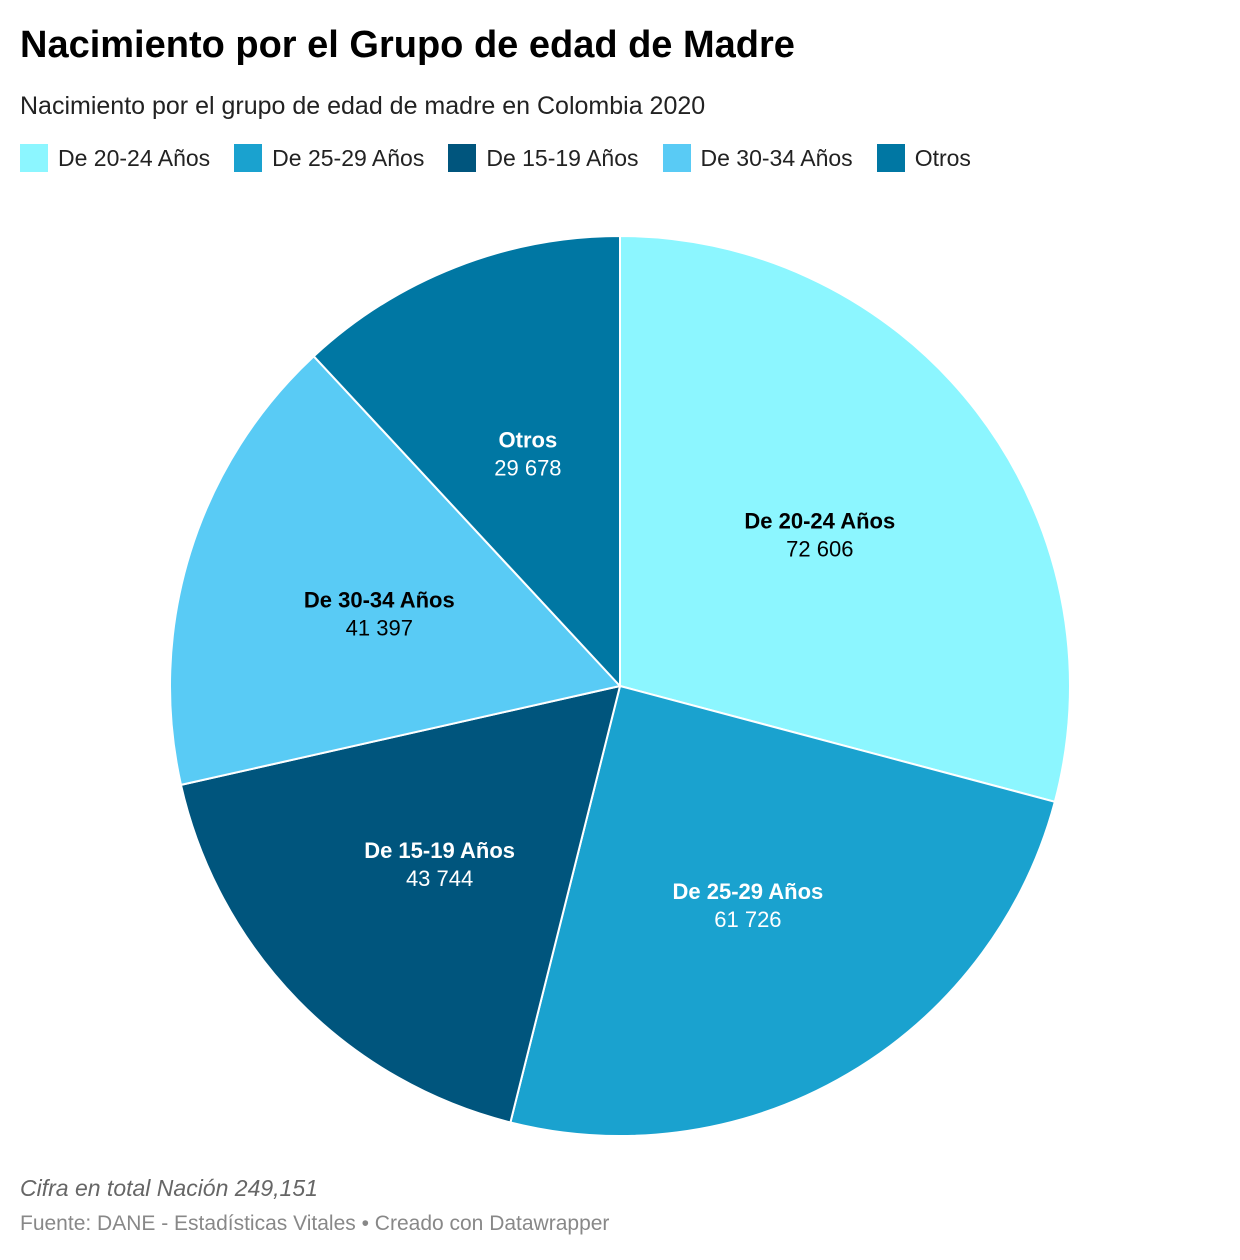 This screenshot has height=1260, width=1240. Describe the element at coordinates (379, 613) in the screenshot. I see `slice-label-de-30-34-anos: De 30-34 Años 41 397` at that location.